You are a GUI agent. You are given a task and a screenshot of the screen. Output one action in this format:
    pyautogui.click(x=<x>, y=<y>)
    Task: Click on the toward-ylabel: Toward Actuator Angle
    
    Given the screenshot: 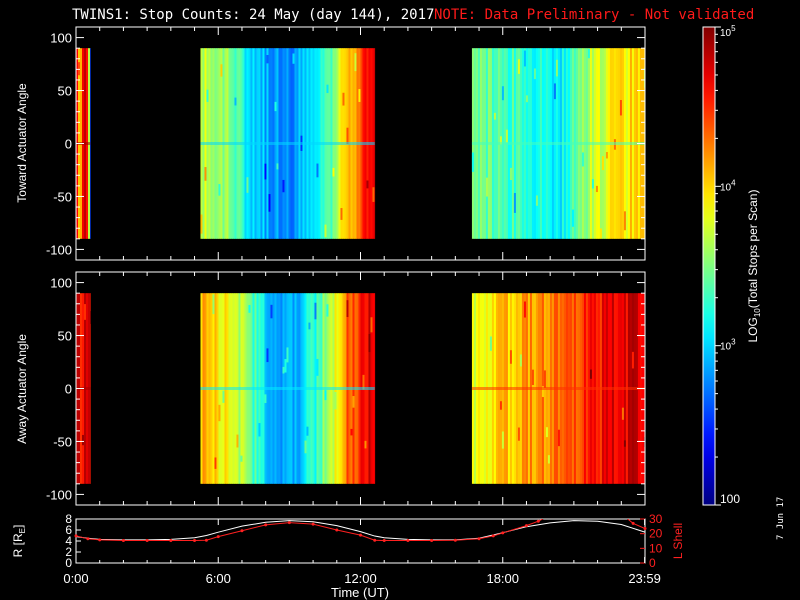 What is the action you would take?
    pyautogui.click(x=22, y=143)
    